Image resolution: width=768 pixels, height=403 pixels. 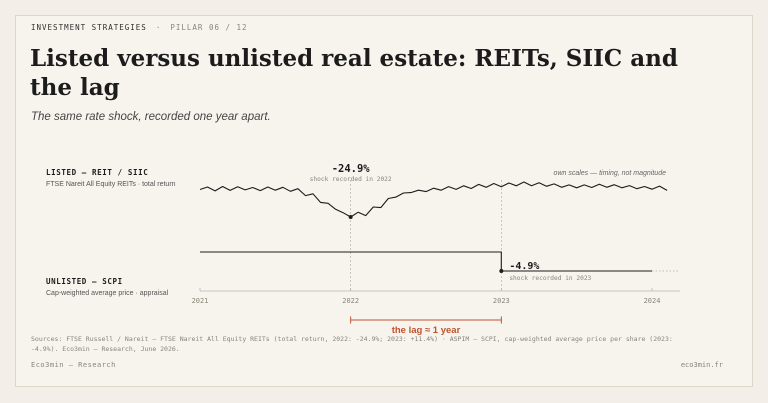 I want to click on footer-link: eco3min.fr, so click(x=701, y=365).